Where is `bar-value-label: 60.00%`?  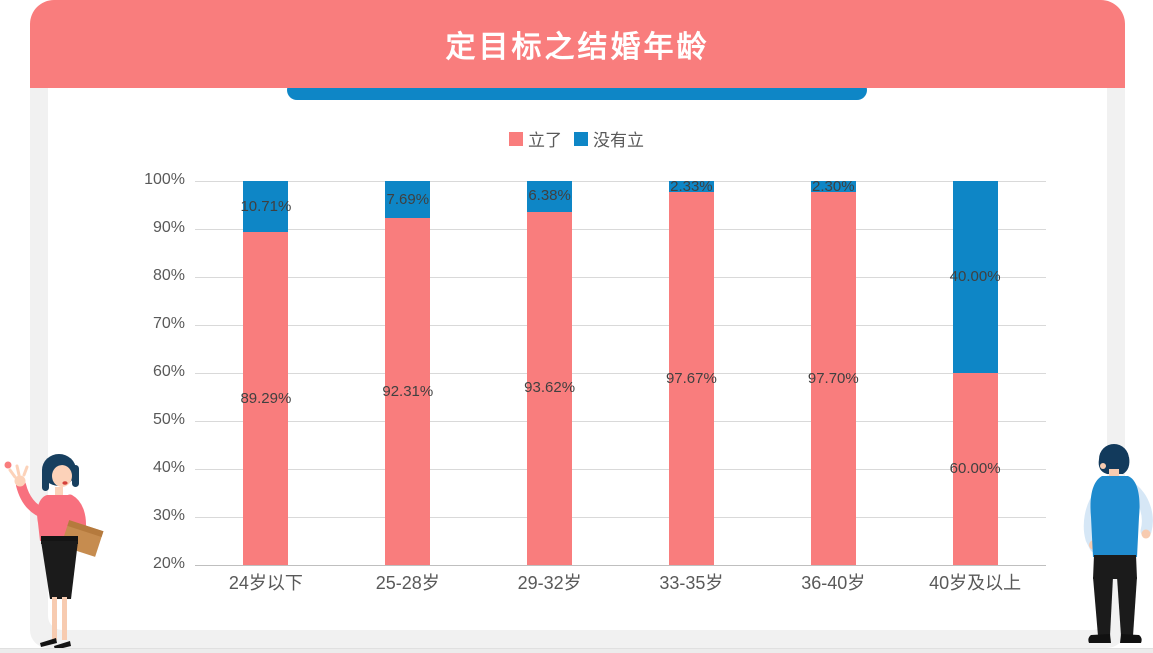 bar-value-label: 60.00% is located at coordinates (975, 468).